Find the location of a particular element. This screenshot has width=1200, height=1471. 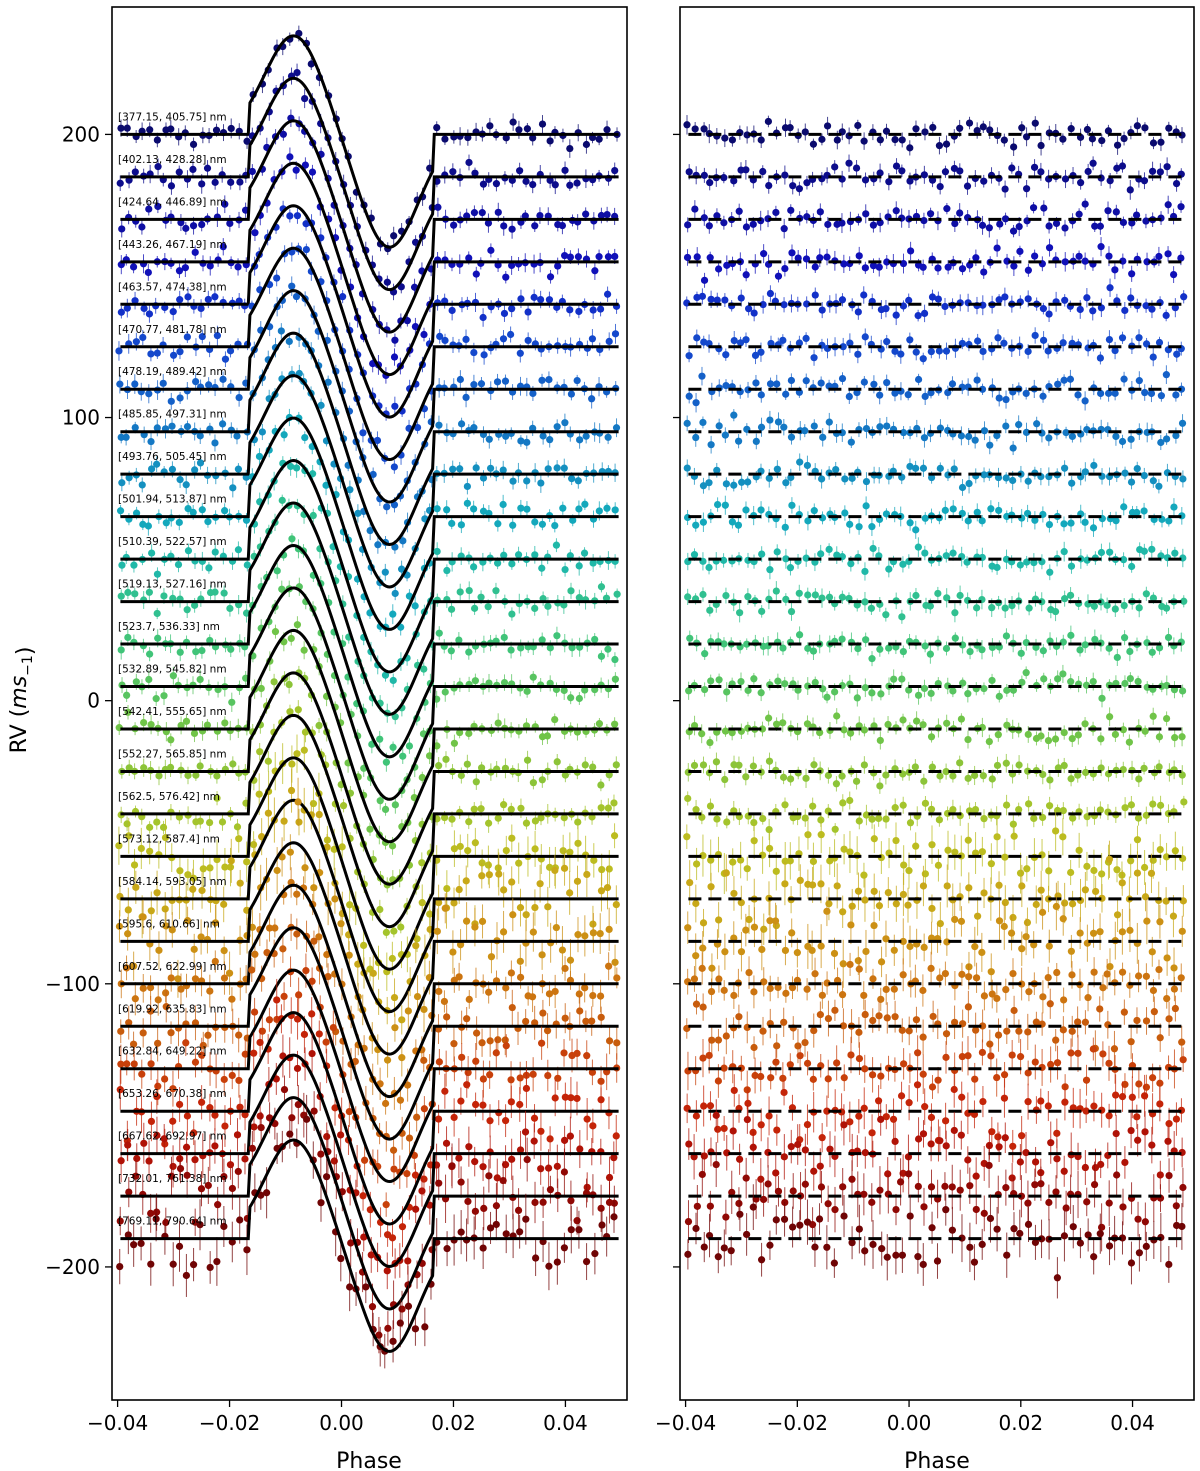

rv-series: [478.19, 489.42] nm is located at coordinates (368, 395).